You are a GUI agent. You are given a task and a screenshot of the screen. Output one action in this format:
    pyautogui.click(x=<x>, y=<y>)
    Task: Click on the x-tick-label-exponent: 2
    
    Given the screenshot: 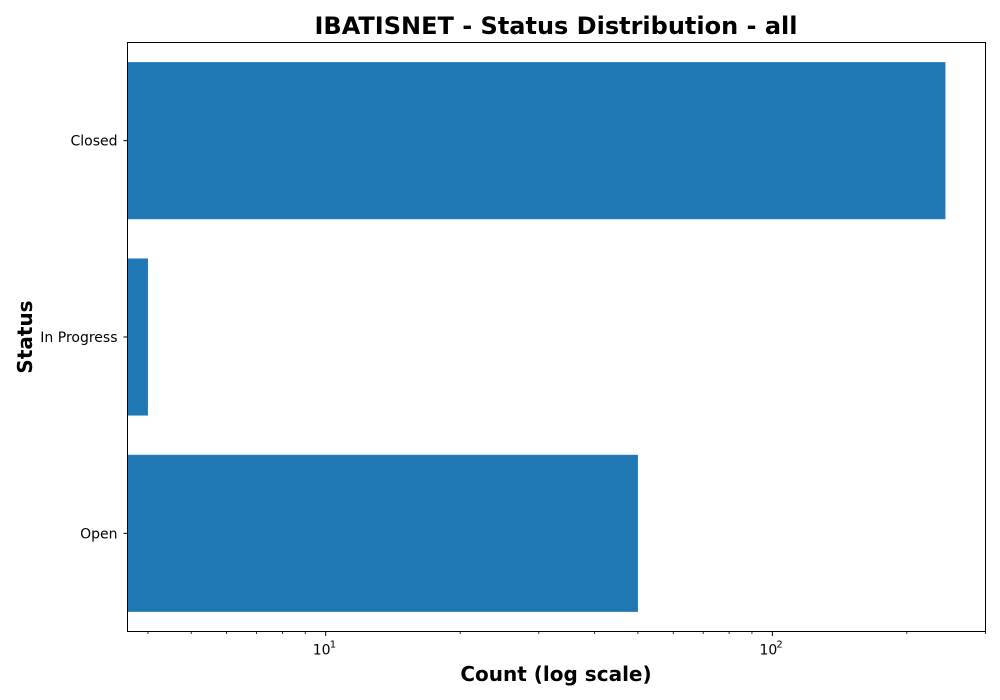 What is the action you would take?
    pyautogui.click(x=779, y=645)
    